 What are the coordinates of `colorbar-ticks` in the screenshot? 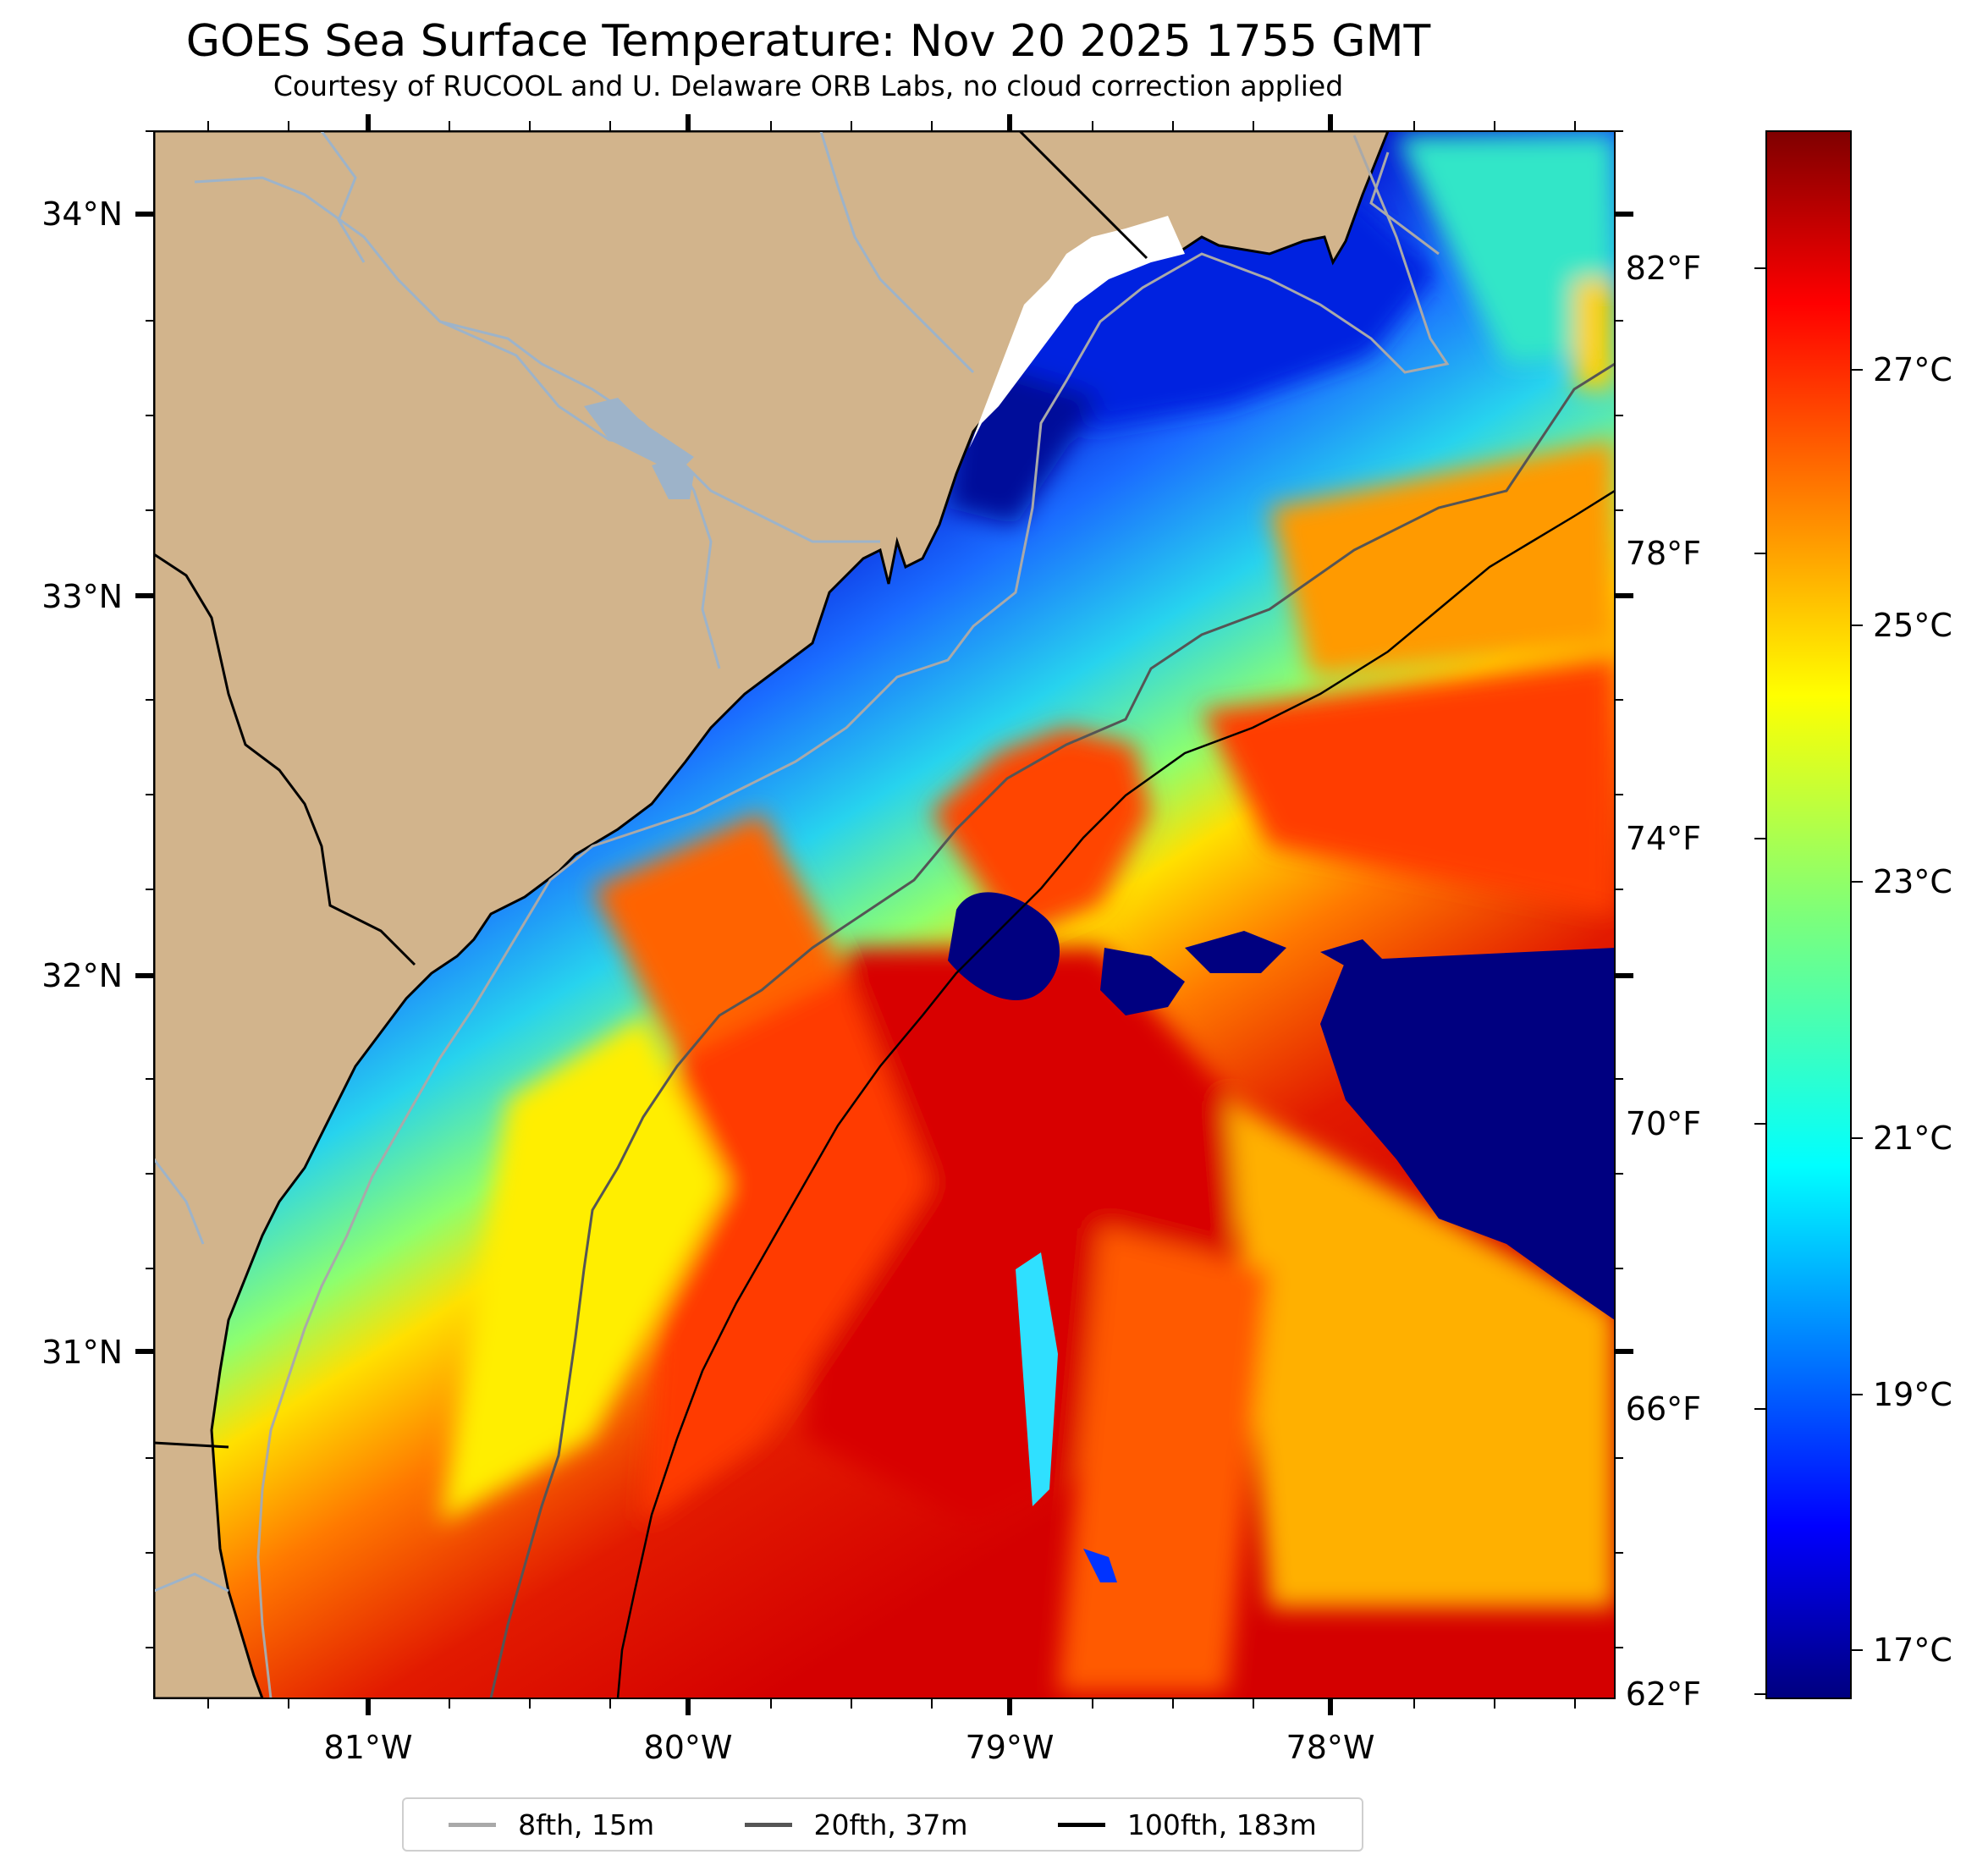 It's located at (1808, 981).